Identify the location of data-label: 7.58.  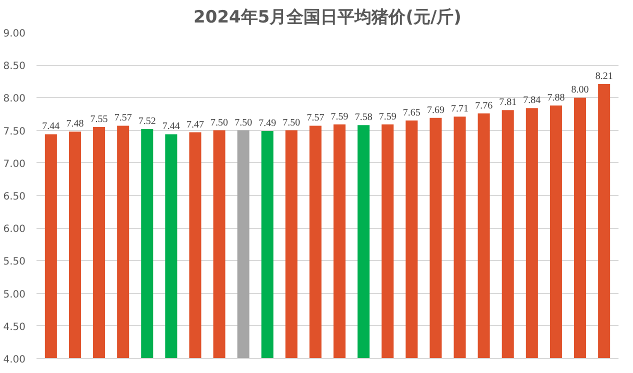
(363, 118).